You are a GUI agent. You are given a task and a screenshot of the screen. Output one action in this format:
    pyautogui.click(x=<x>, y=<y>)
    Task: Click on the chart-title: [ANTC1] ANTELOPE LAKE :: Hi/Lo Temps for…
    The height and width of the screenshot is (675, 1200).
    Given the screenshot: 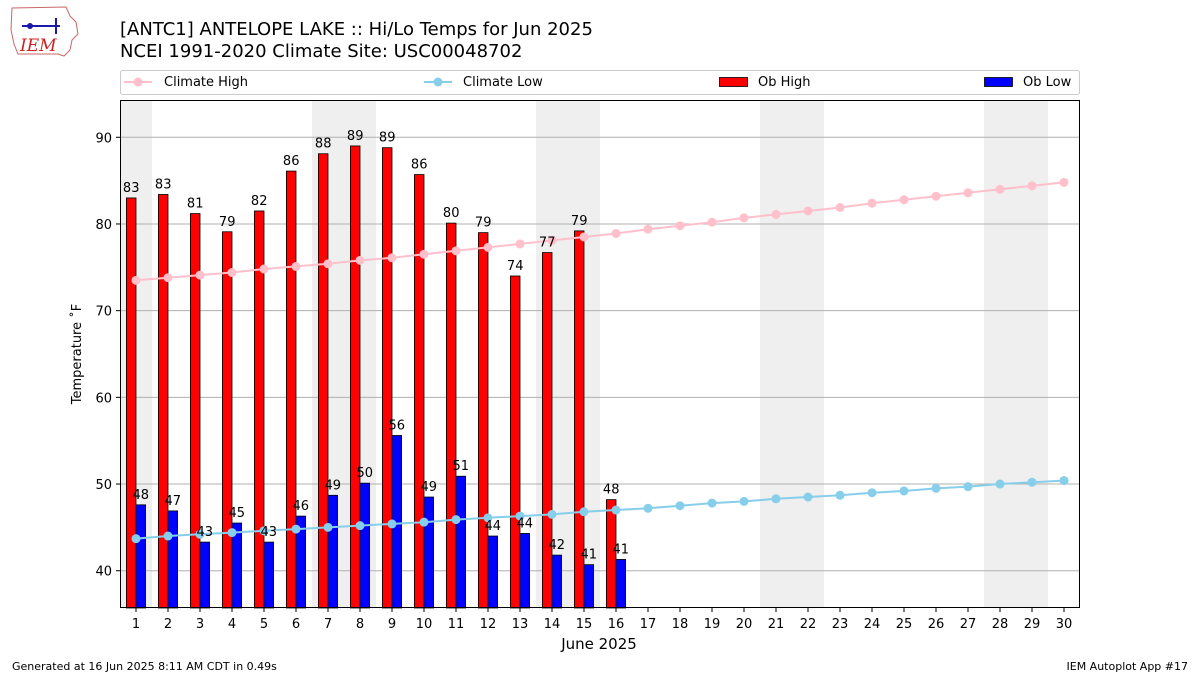 What is the action you would take?
    pyautogui.click(x=356, y=29)
    